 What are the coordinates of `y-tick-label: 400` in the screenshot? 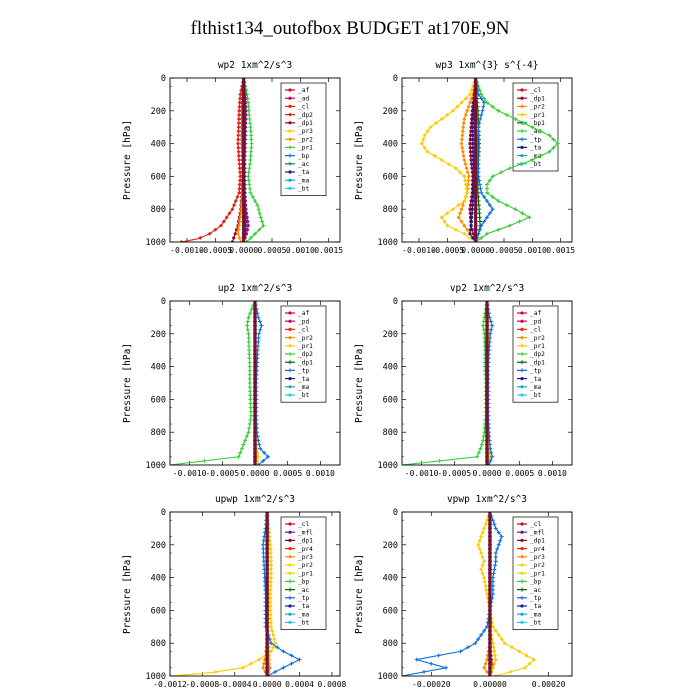 It's located at (390, 145).